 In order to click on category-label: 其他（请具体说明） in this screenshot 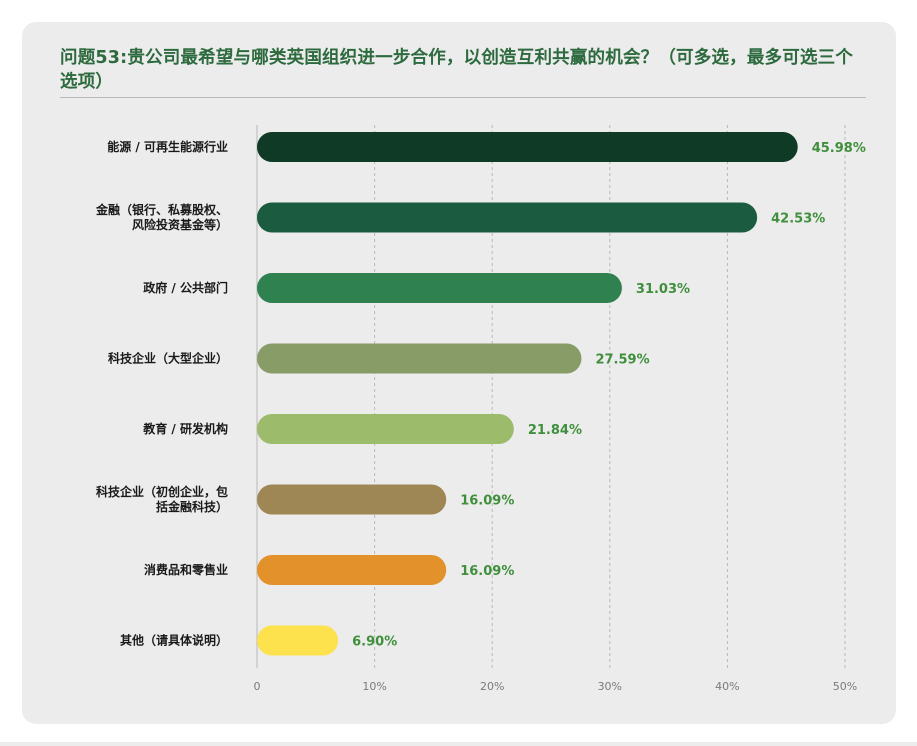, I will do `click(174, 640)`.